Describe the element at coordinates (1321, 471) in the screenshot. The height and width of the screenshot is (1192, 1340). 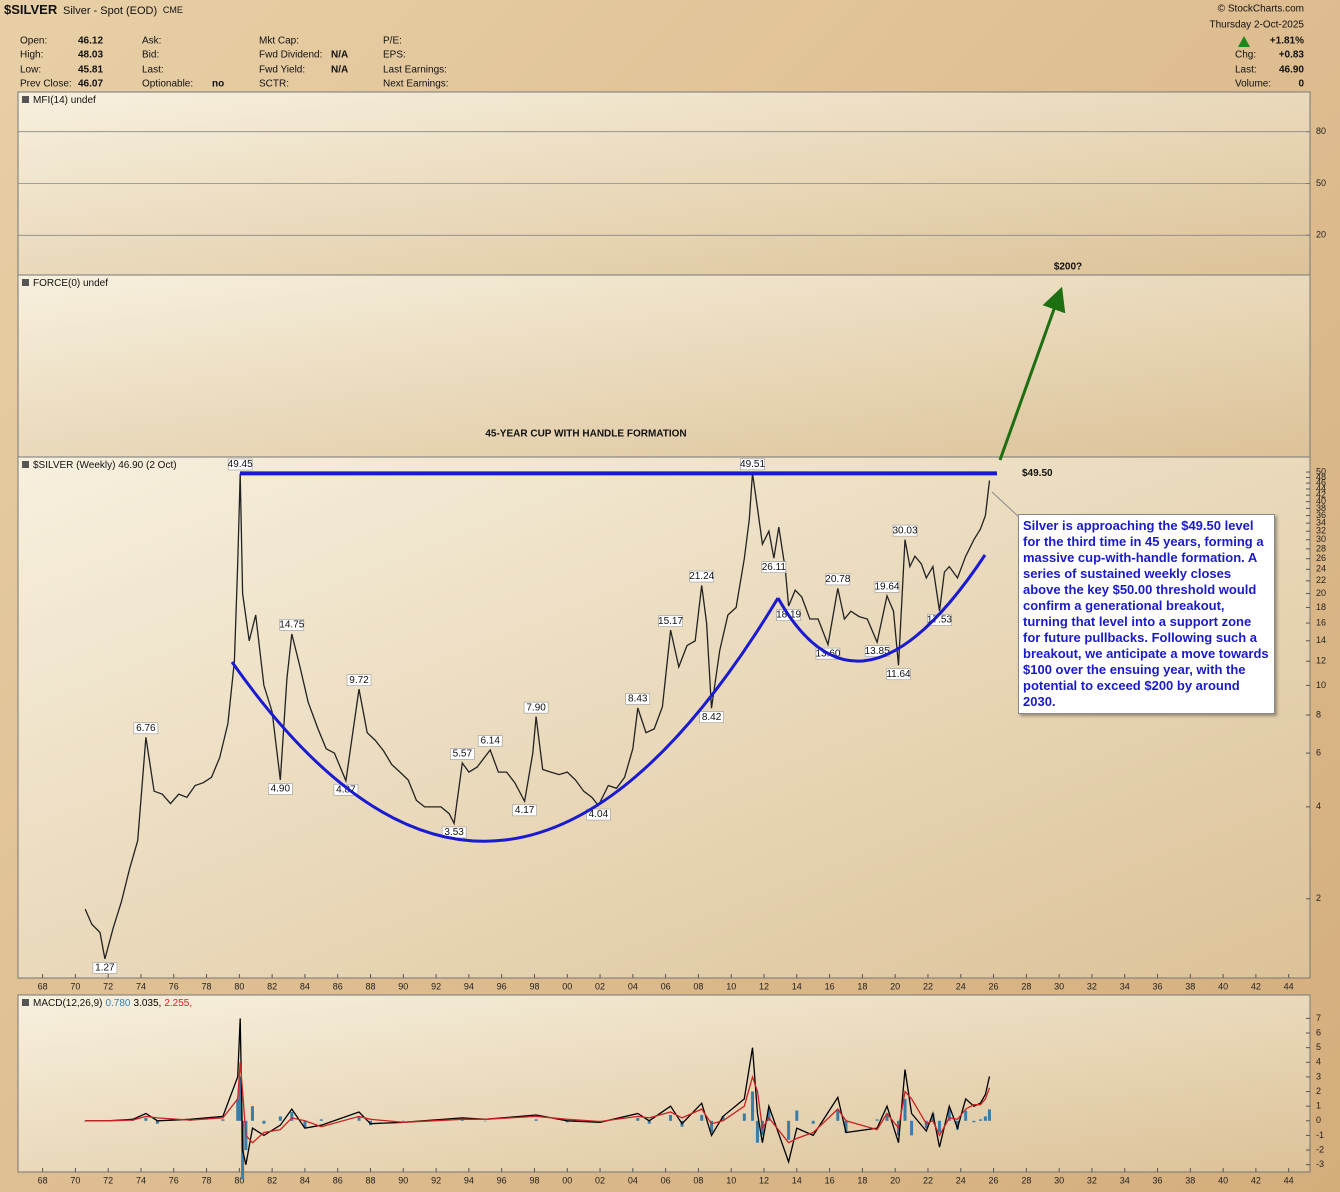
I see `y-tick-label: 50` at that location.